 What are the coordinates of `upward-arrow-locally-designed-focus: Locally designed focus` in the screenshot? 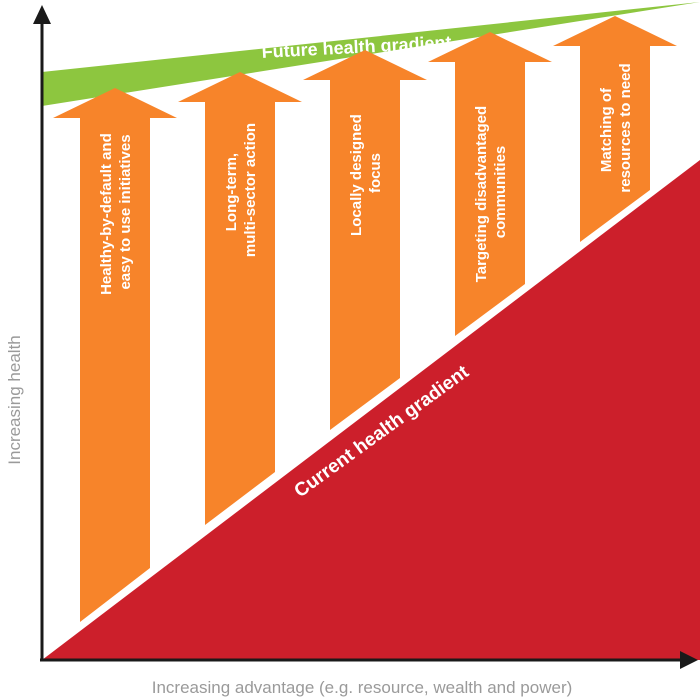 It's located at (365, 240).